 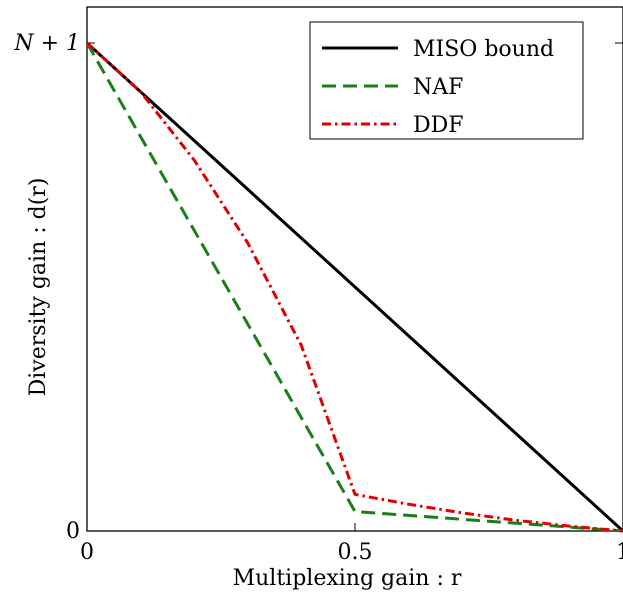 What do you see at coordinates (438, 125) in the screenshot?
I see `legend-label: DDF` at bounding box center [438, 125].